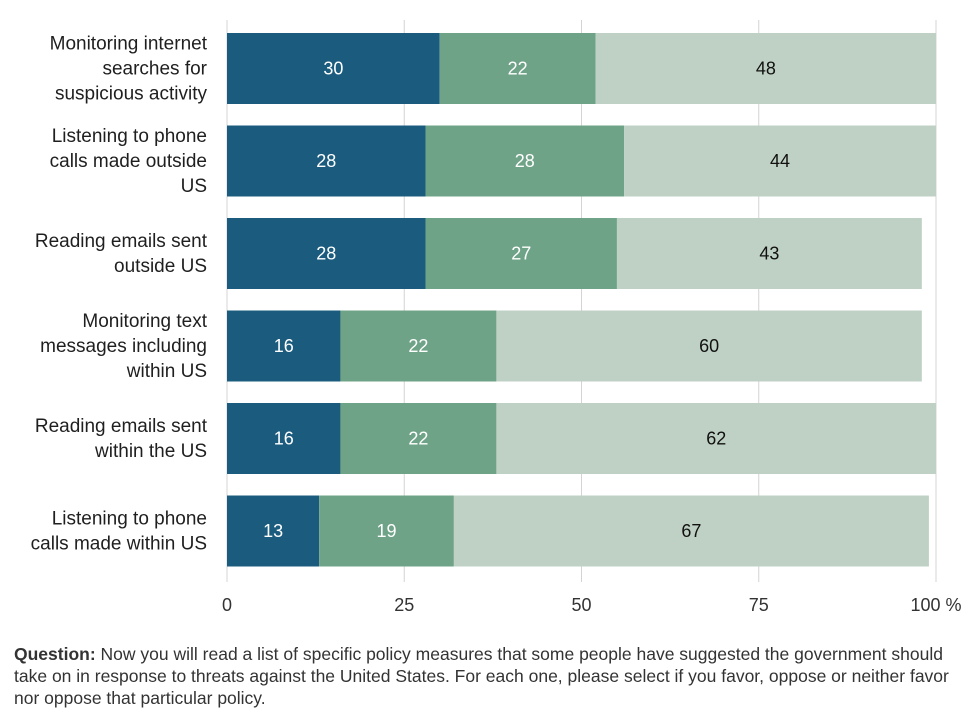 The width and height of the screenshot is (980, 720). What do you see at coordinates (404, 605) in the screenshot?
I see `x-tick-label: 25` at bounding box center [404, 605].